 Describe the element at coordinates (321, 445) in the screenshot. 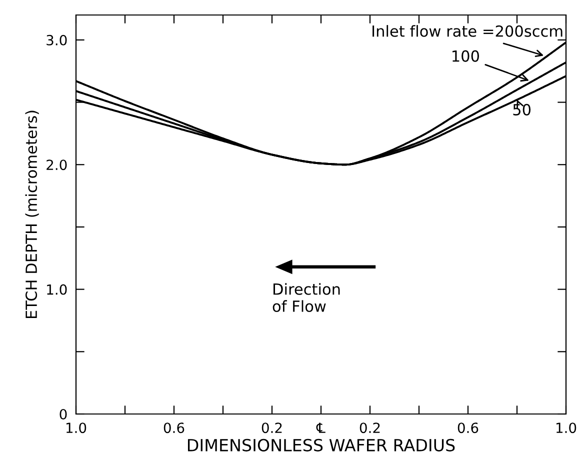

I see `x-axis-title: DIMENSIONLESS WAFER RADIUS` at that location.